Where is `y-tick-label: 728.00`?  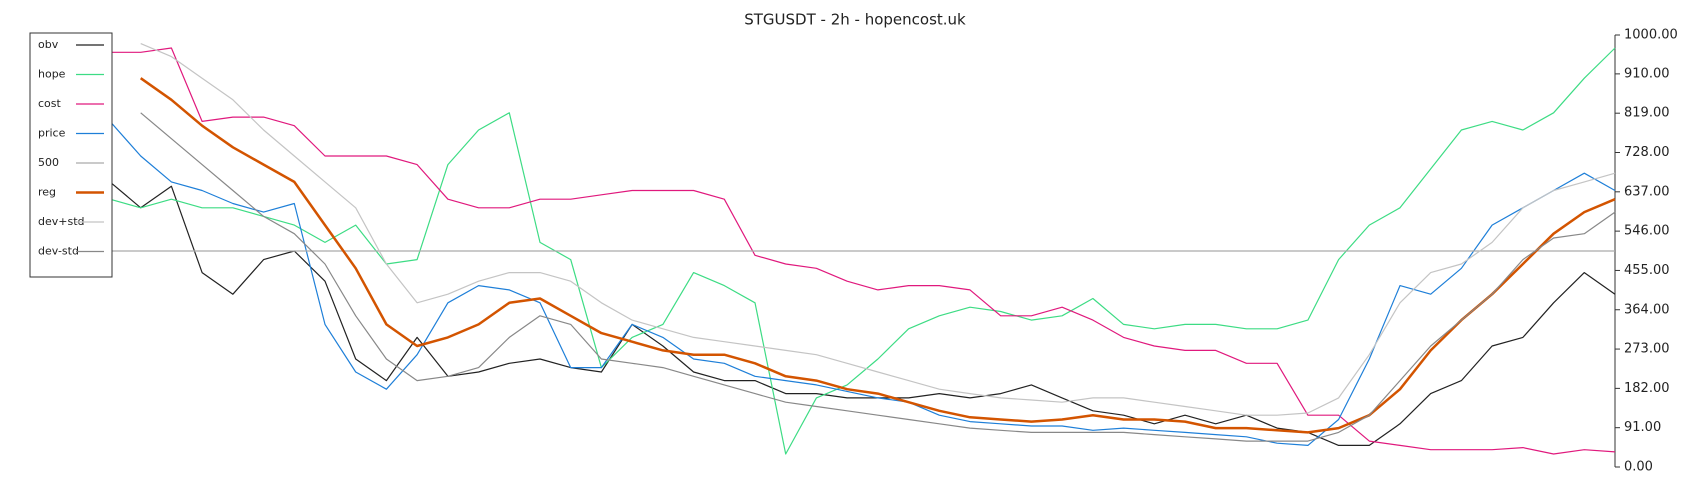 y-tick-label: 728.00 is located at coordinates (1647, 152).